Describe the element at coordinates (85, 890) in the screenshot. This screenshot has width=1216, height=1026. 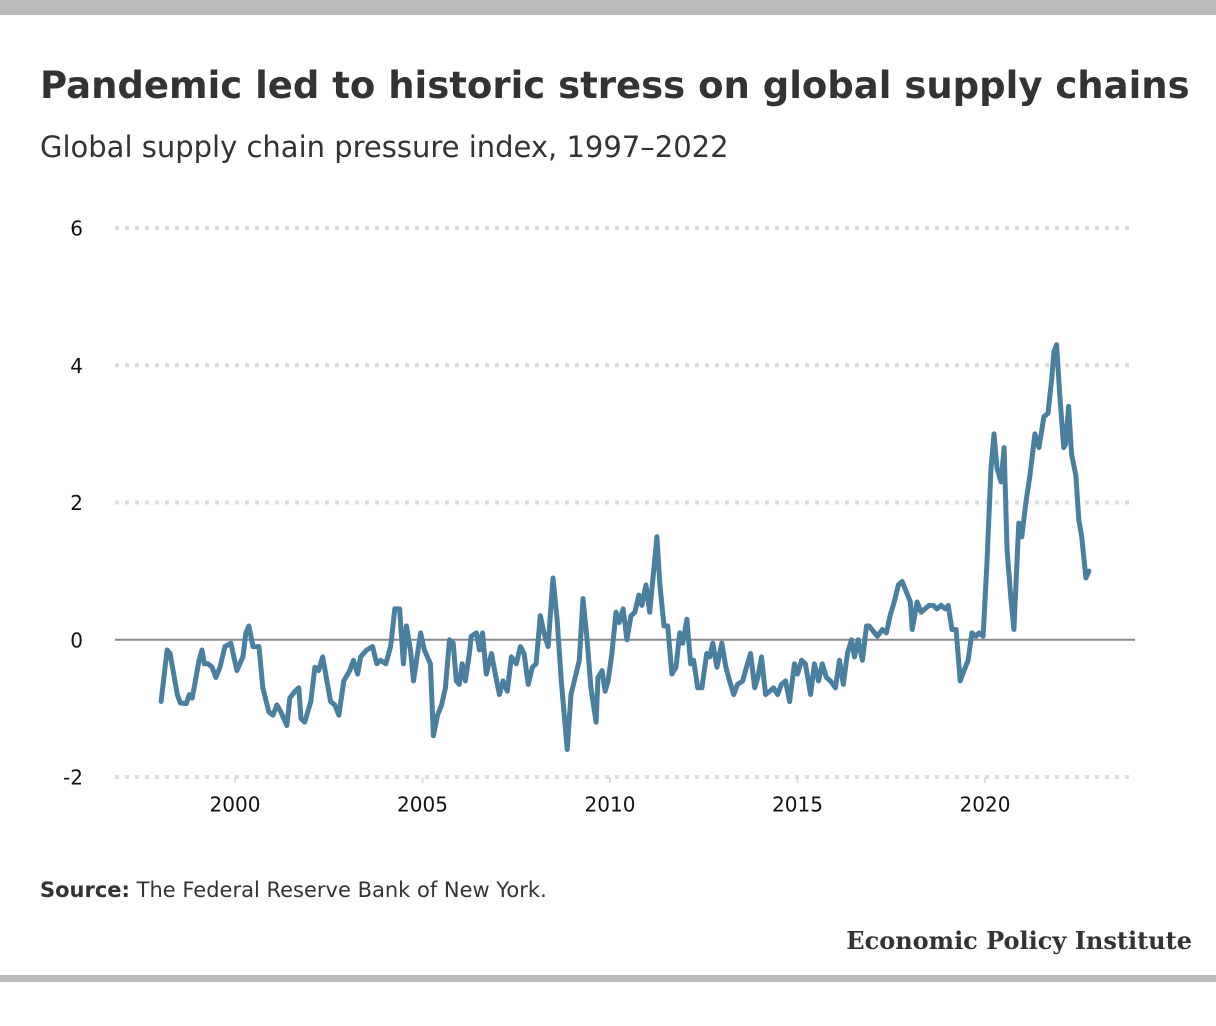
I see `source-label: Source:` at that location.